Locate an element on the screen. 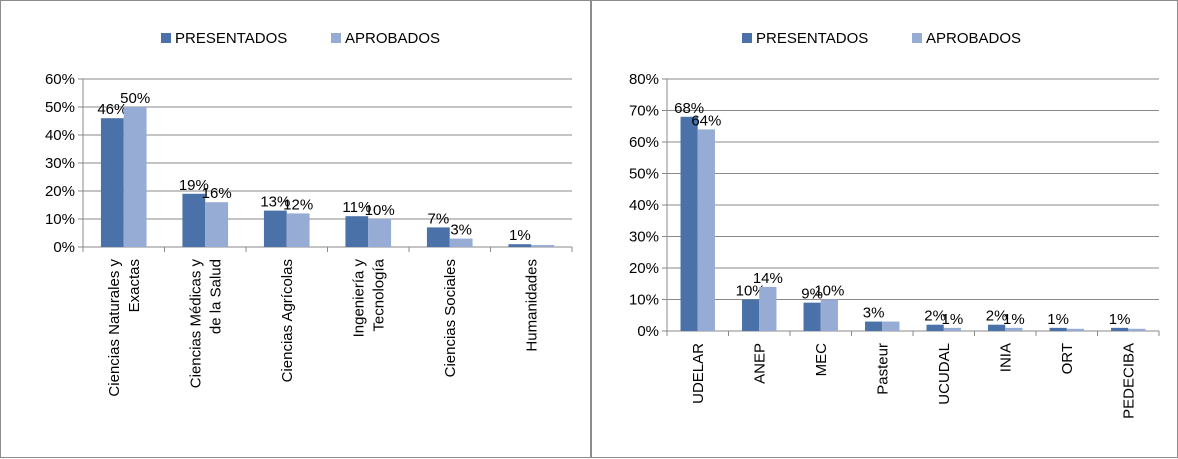  y-tick-label: 70% is located at coordinates (644, 111).